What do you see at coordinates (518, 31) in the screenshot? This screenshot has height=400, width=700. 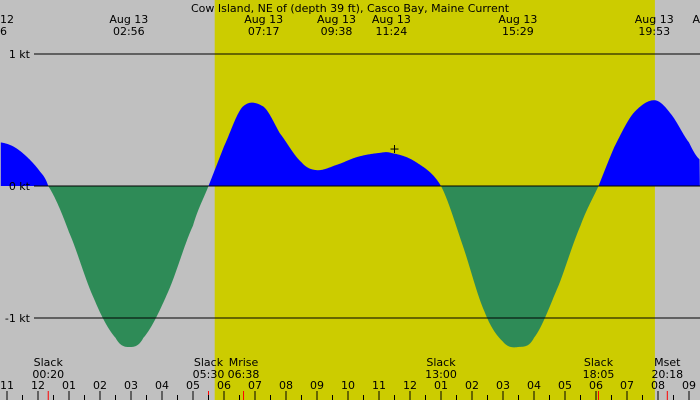 I see `top-time-label: 15:29` at bounding box center [518, 31].